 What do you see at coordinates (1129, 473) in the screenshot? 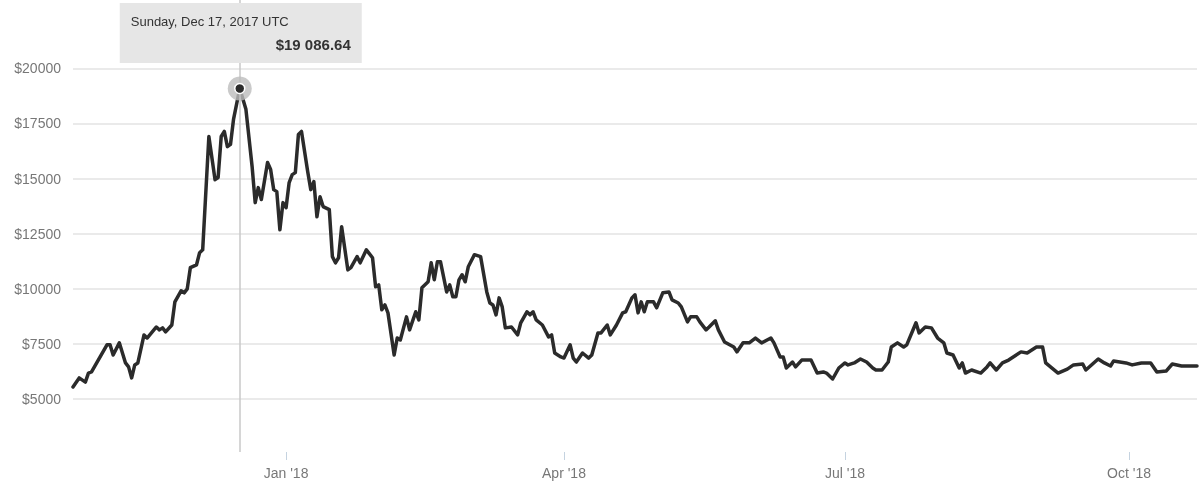
I see `x-tick-label: Oct '18` at bounding box center [1129, 473].